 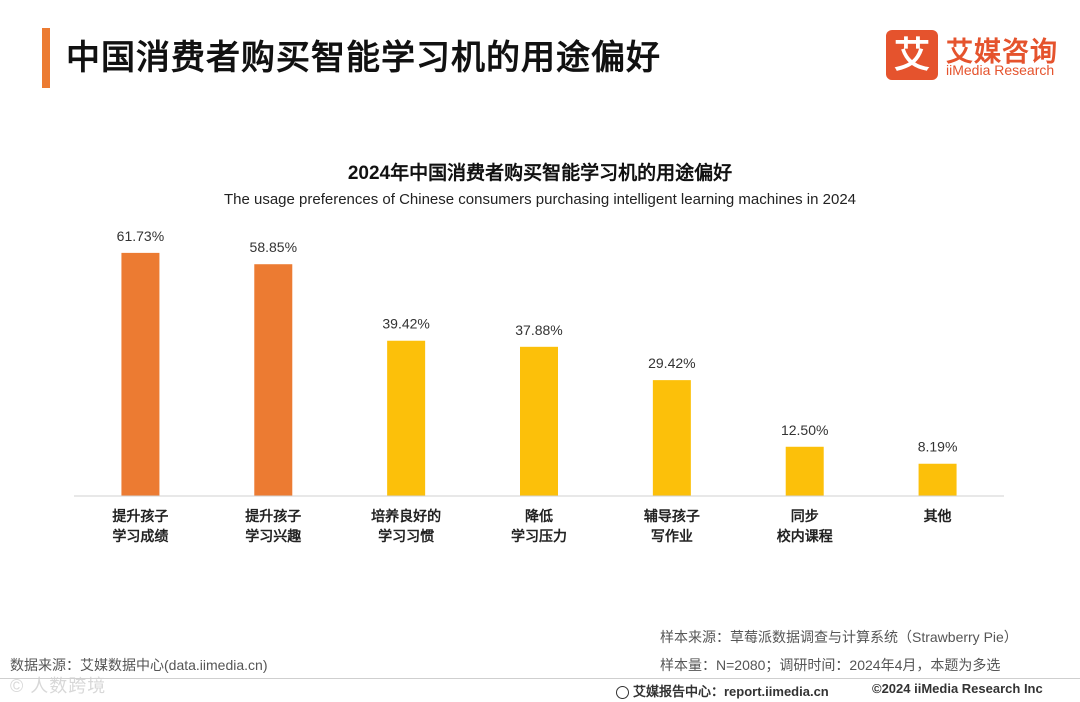 What do you see at coordinates (140, 516) in the screenshot?
I see `category-label-1-1: 提升孩子` at bounding box center [140, 516].